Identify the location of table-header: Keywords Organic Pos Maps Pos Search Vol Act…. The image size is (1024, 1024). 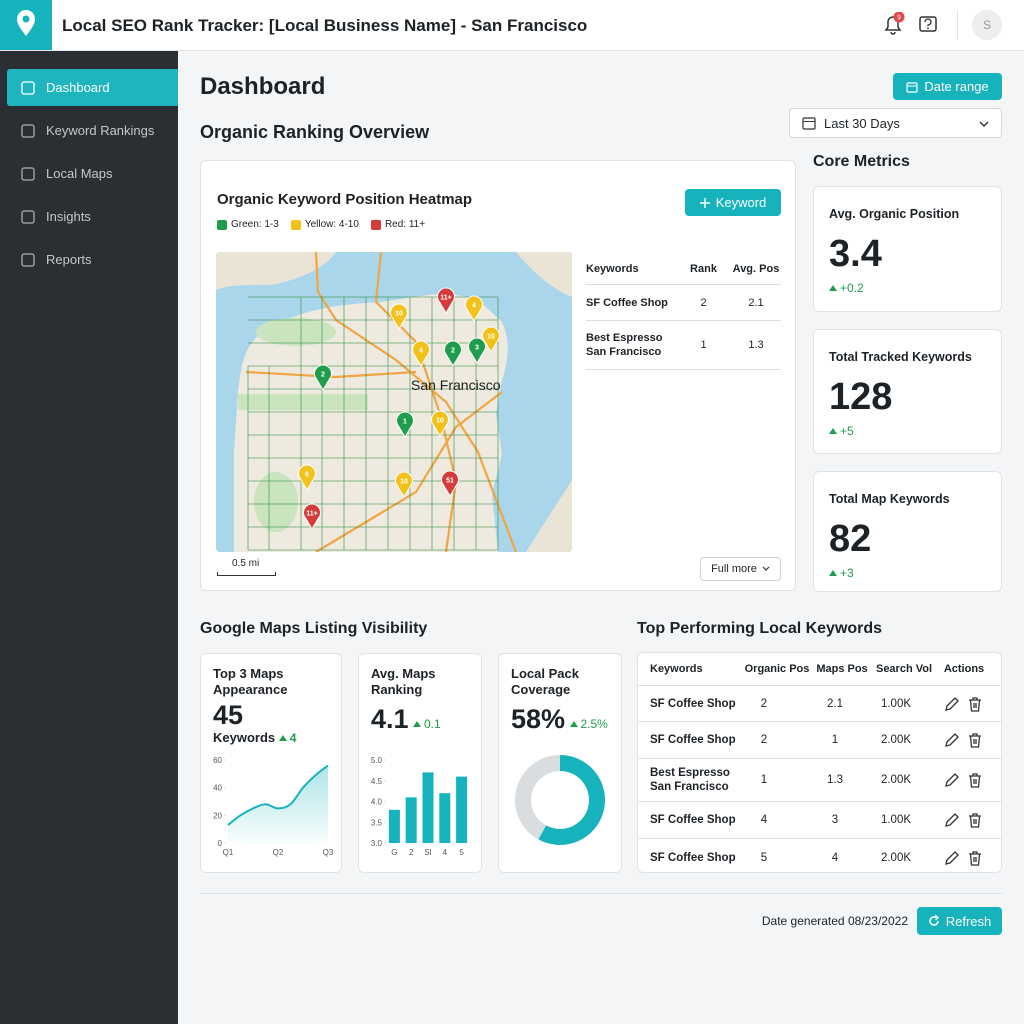
(819, 669).